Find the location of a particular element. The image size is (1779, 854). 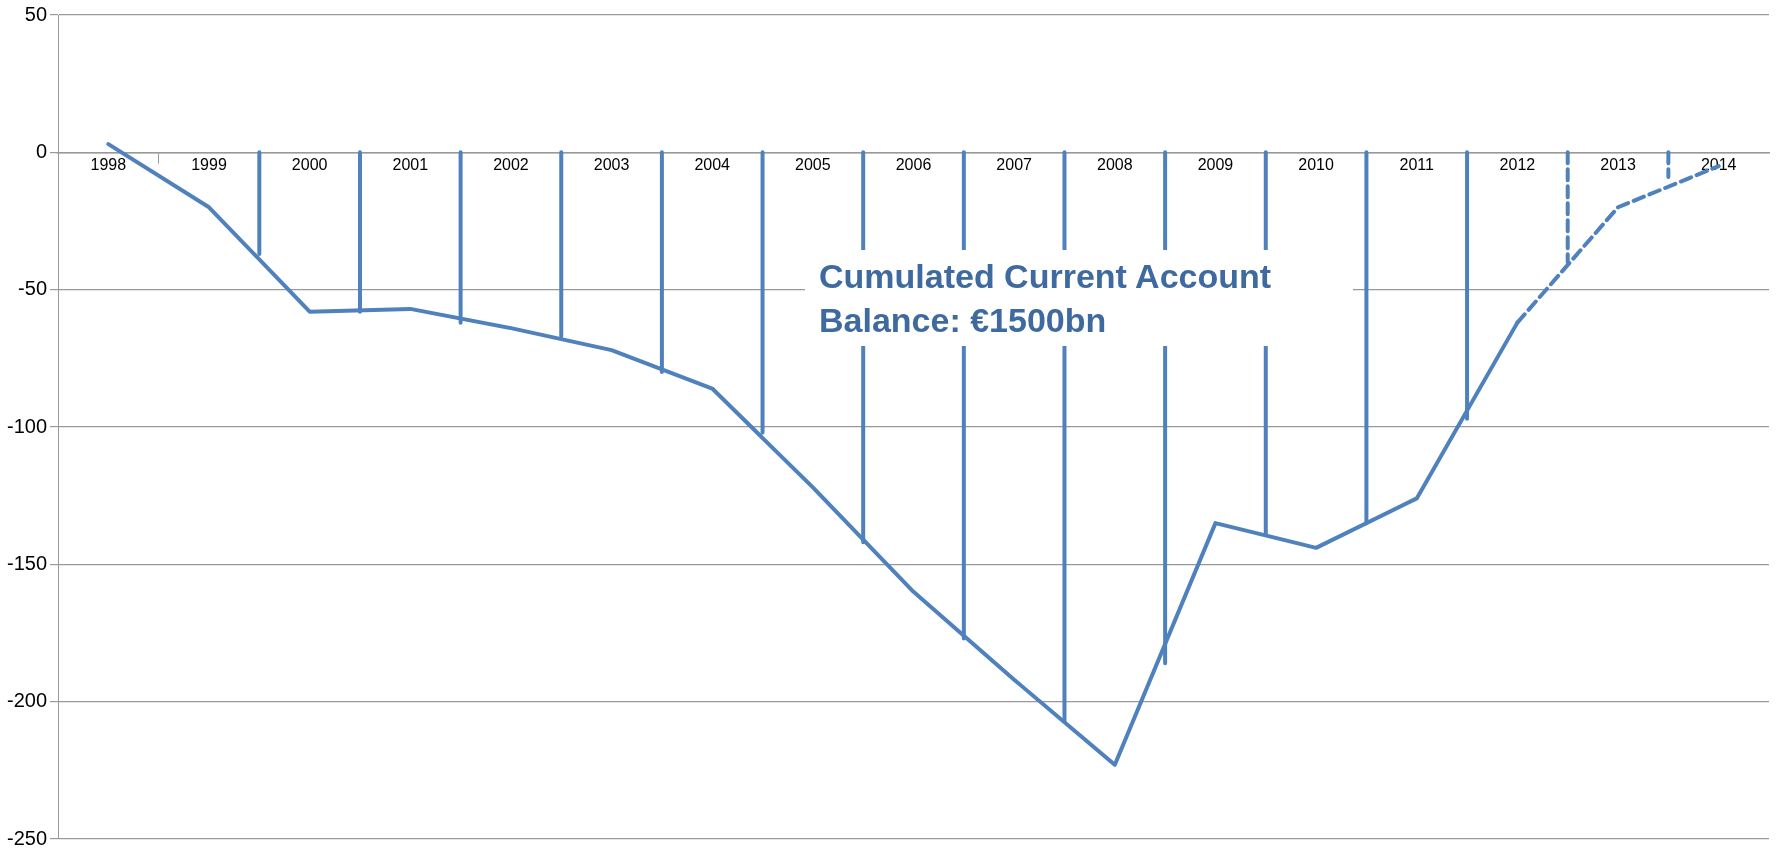

x-tick-label: 1998 is located at coordinates (108, 165).